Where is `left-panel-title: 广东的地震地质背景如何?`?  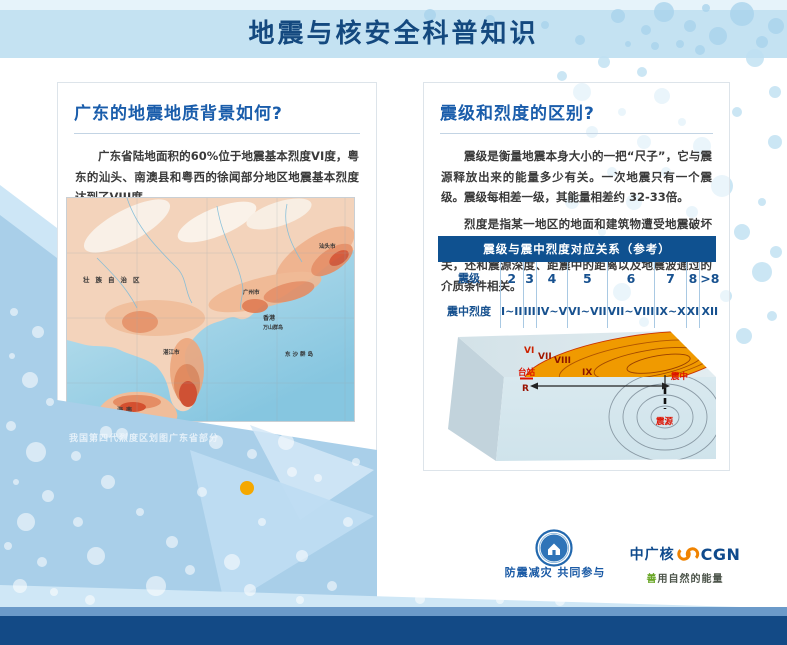
left-panel-title: 广东的地震地质背景如何? is located at coordinates (178, 114).